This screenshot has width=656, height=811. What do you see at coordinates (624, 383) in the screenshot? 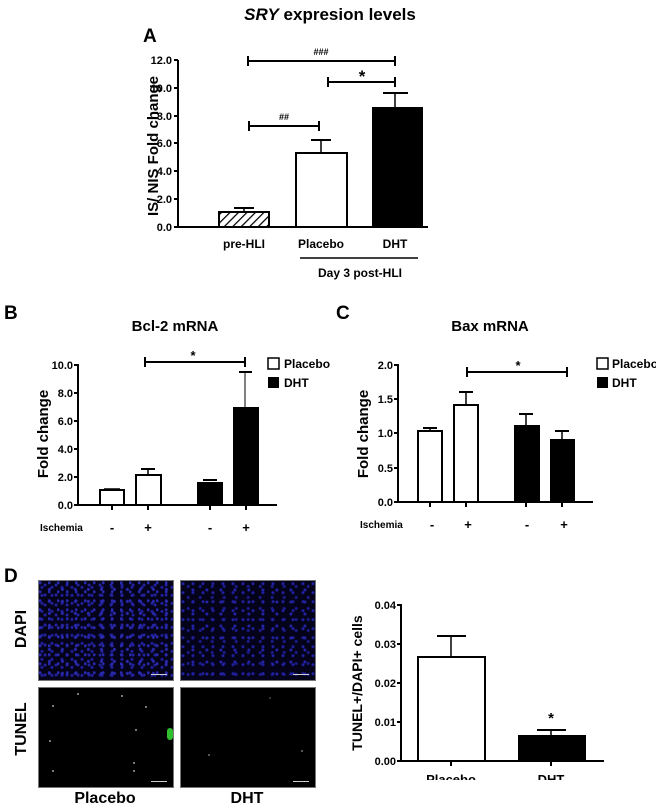
I see `c-legend-dht: DHT` at bounding box center [624, 383].